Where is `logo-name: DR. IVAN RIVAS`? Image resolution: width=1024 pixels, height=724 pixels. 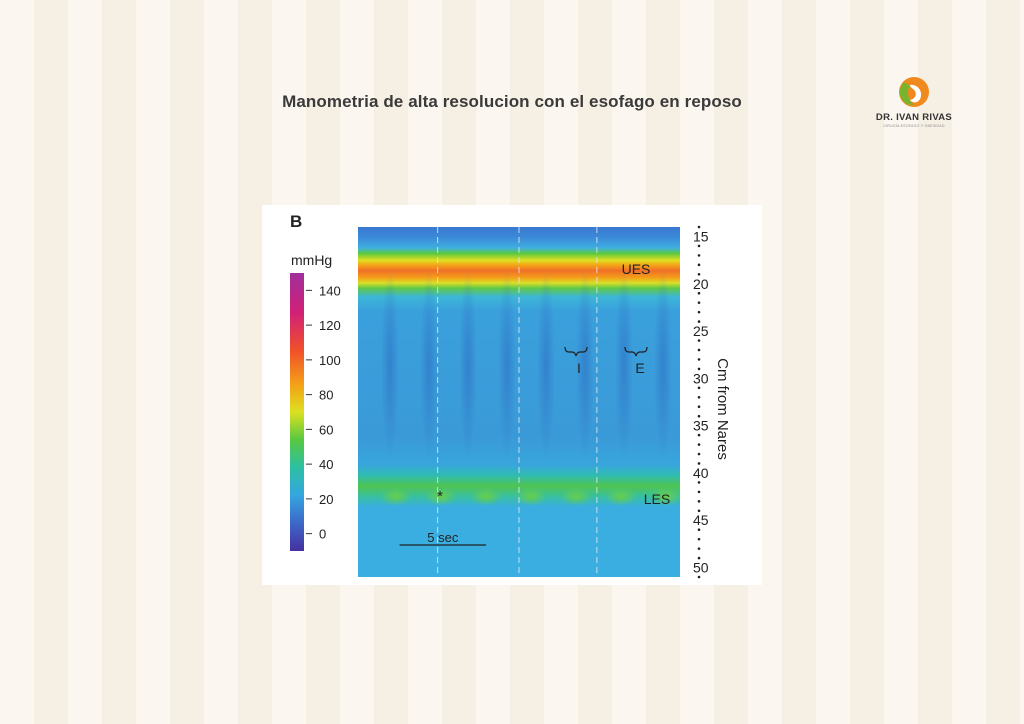
logo-name: DR. IVAN RIVAS is located at coordinates (914, 117).